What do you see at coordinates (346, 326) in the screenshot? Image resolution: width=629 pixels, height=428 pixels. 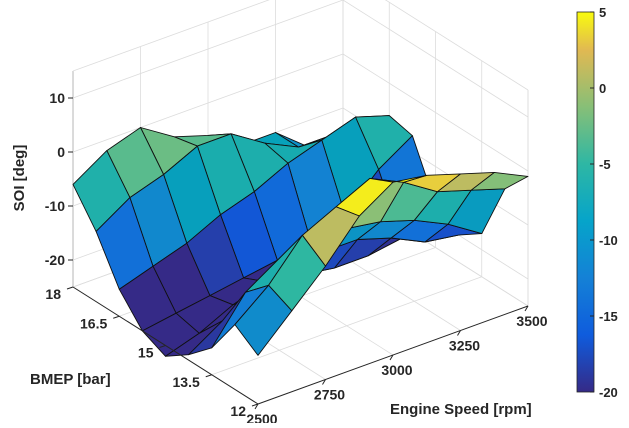 I see `floor-grid-line` at bounding box center [346, 326].